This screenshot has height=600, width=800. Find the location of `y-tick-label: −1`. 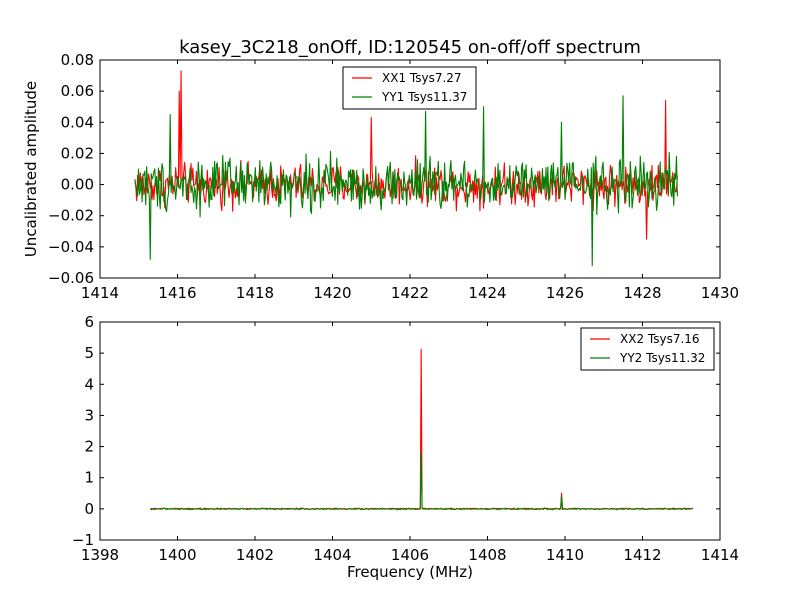

y-tick-label: −1 is located at coordinates (83, 540).